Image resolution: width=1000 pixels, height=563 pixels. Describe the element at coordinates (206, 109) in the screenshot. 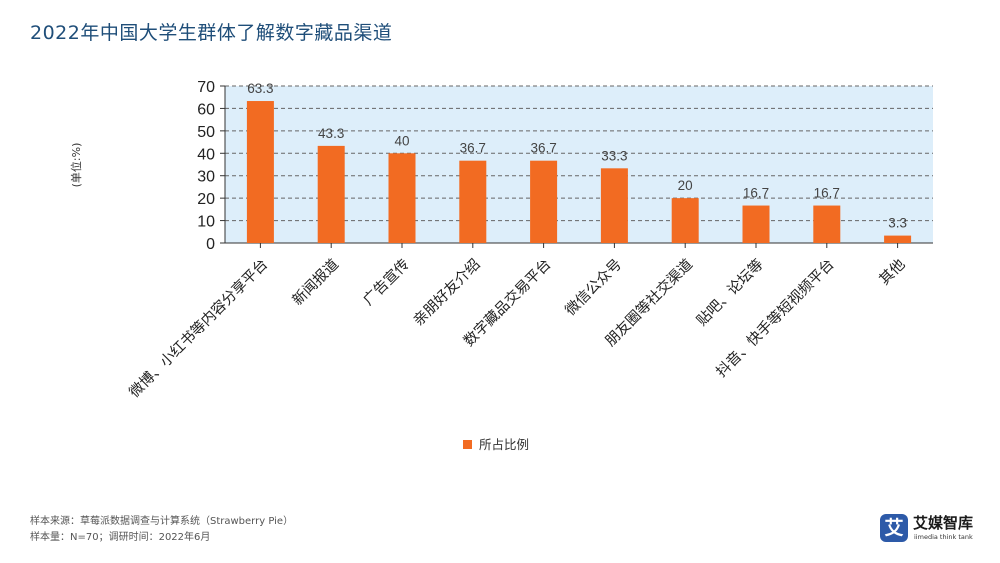

I see `y-tick-label: 60` at that location.